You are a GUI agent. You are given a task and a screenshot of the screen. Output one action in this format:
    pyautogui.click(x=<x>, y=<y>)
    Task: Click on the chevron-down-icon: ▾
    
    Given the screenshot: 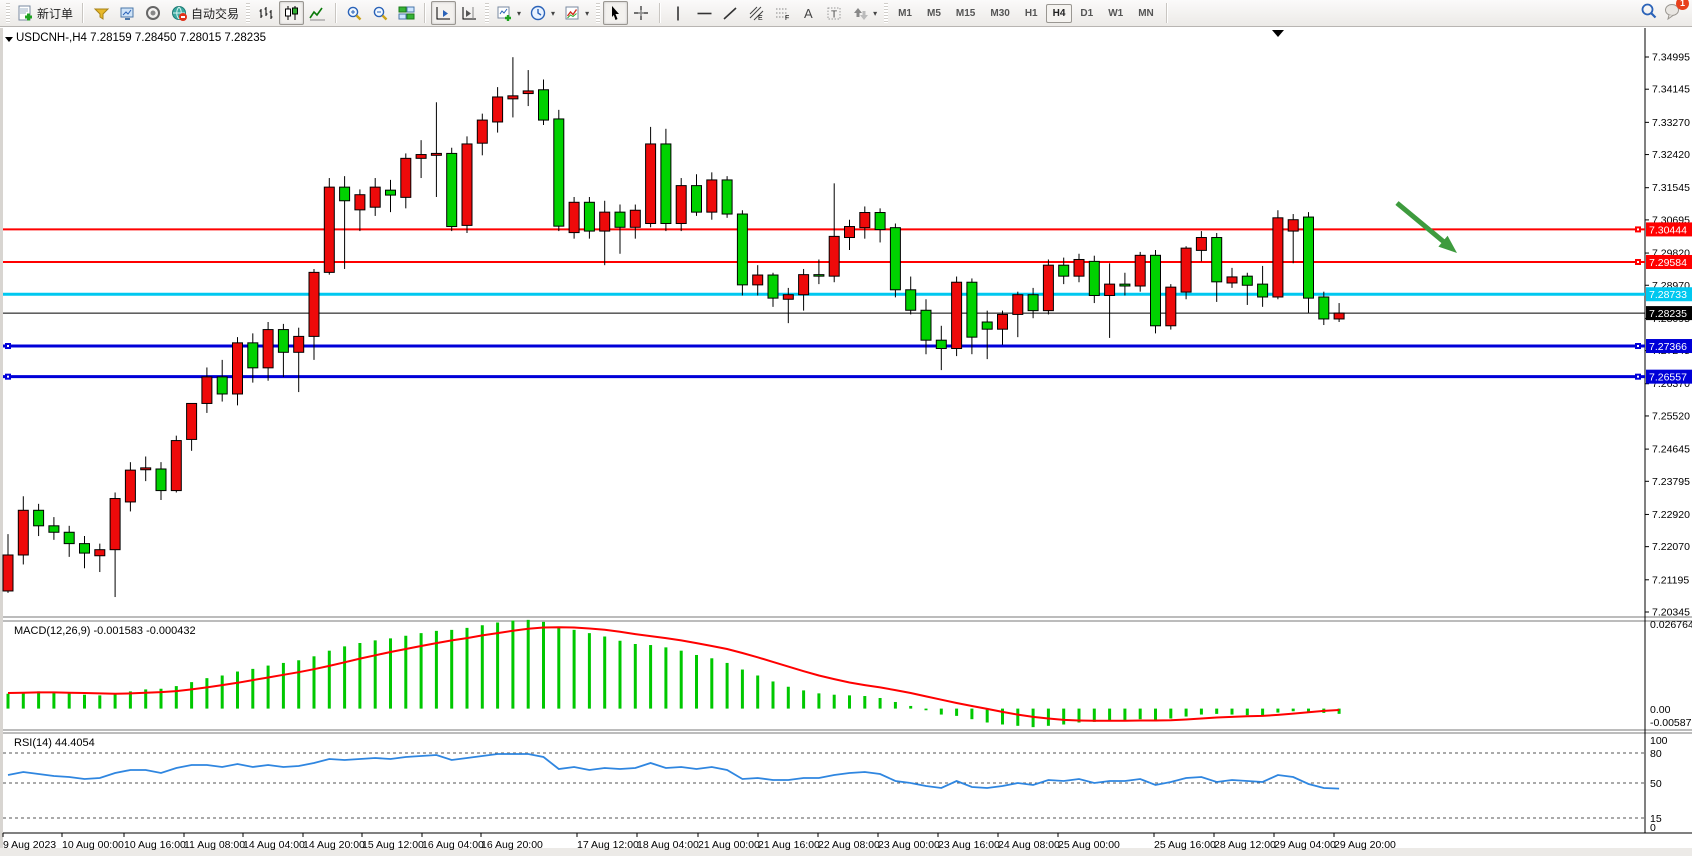 What is the action you would take?
    pyautogui.click(x=553, y=13)
    